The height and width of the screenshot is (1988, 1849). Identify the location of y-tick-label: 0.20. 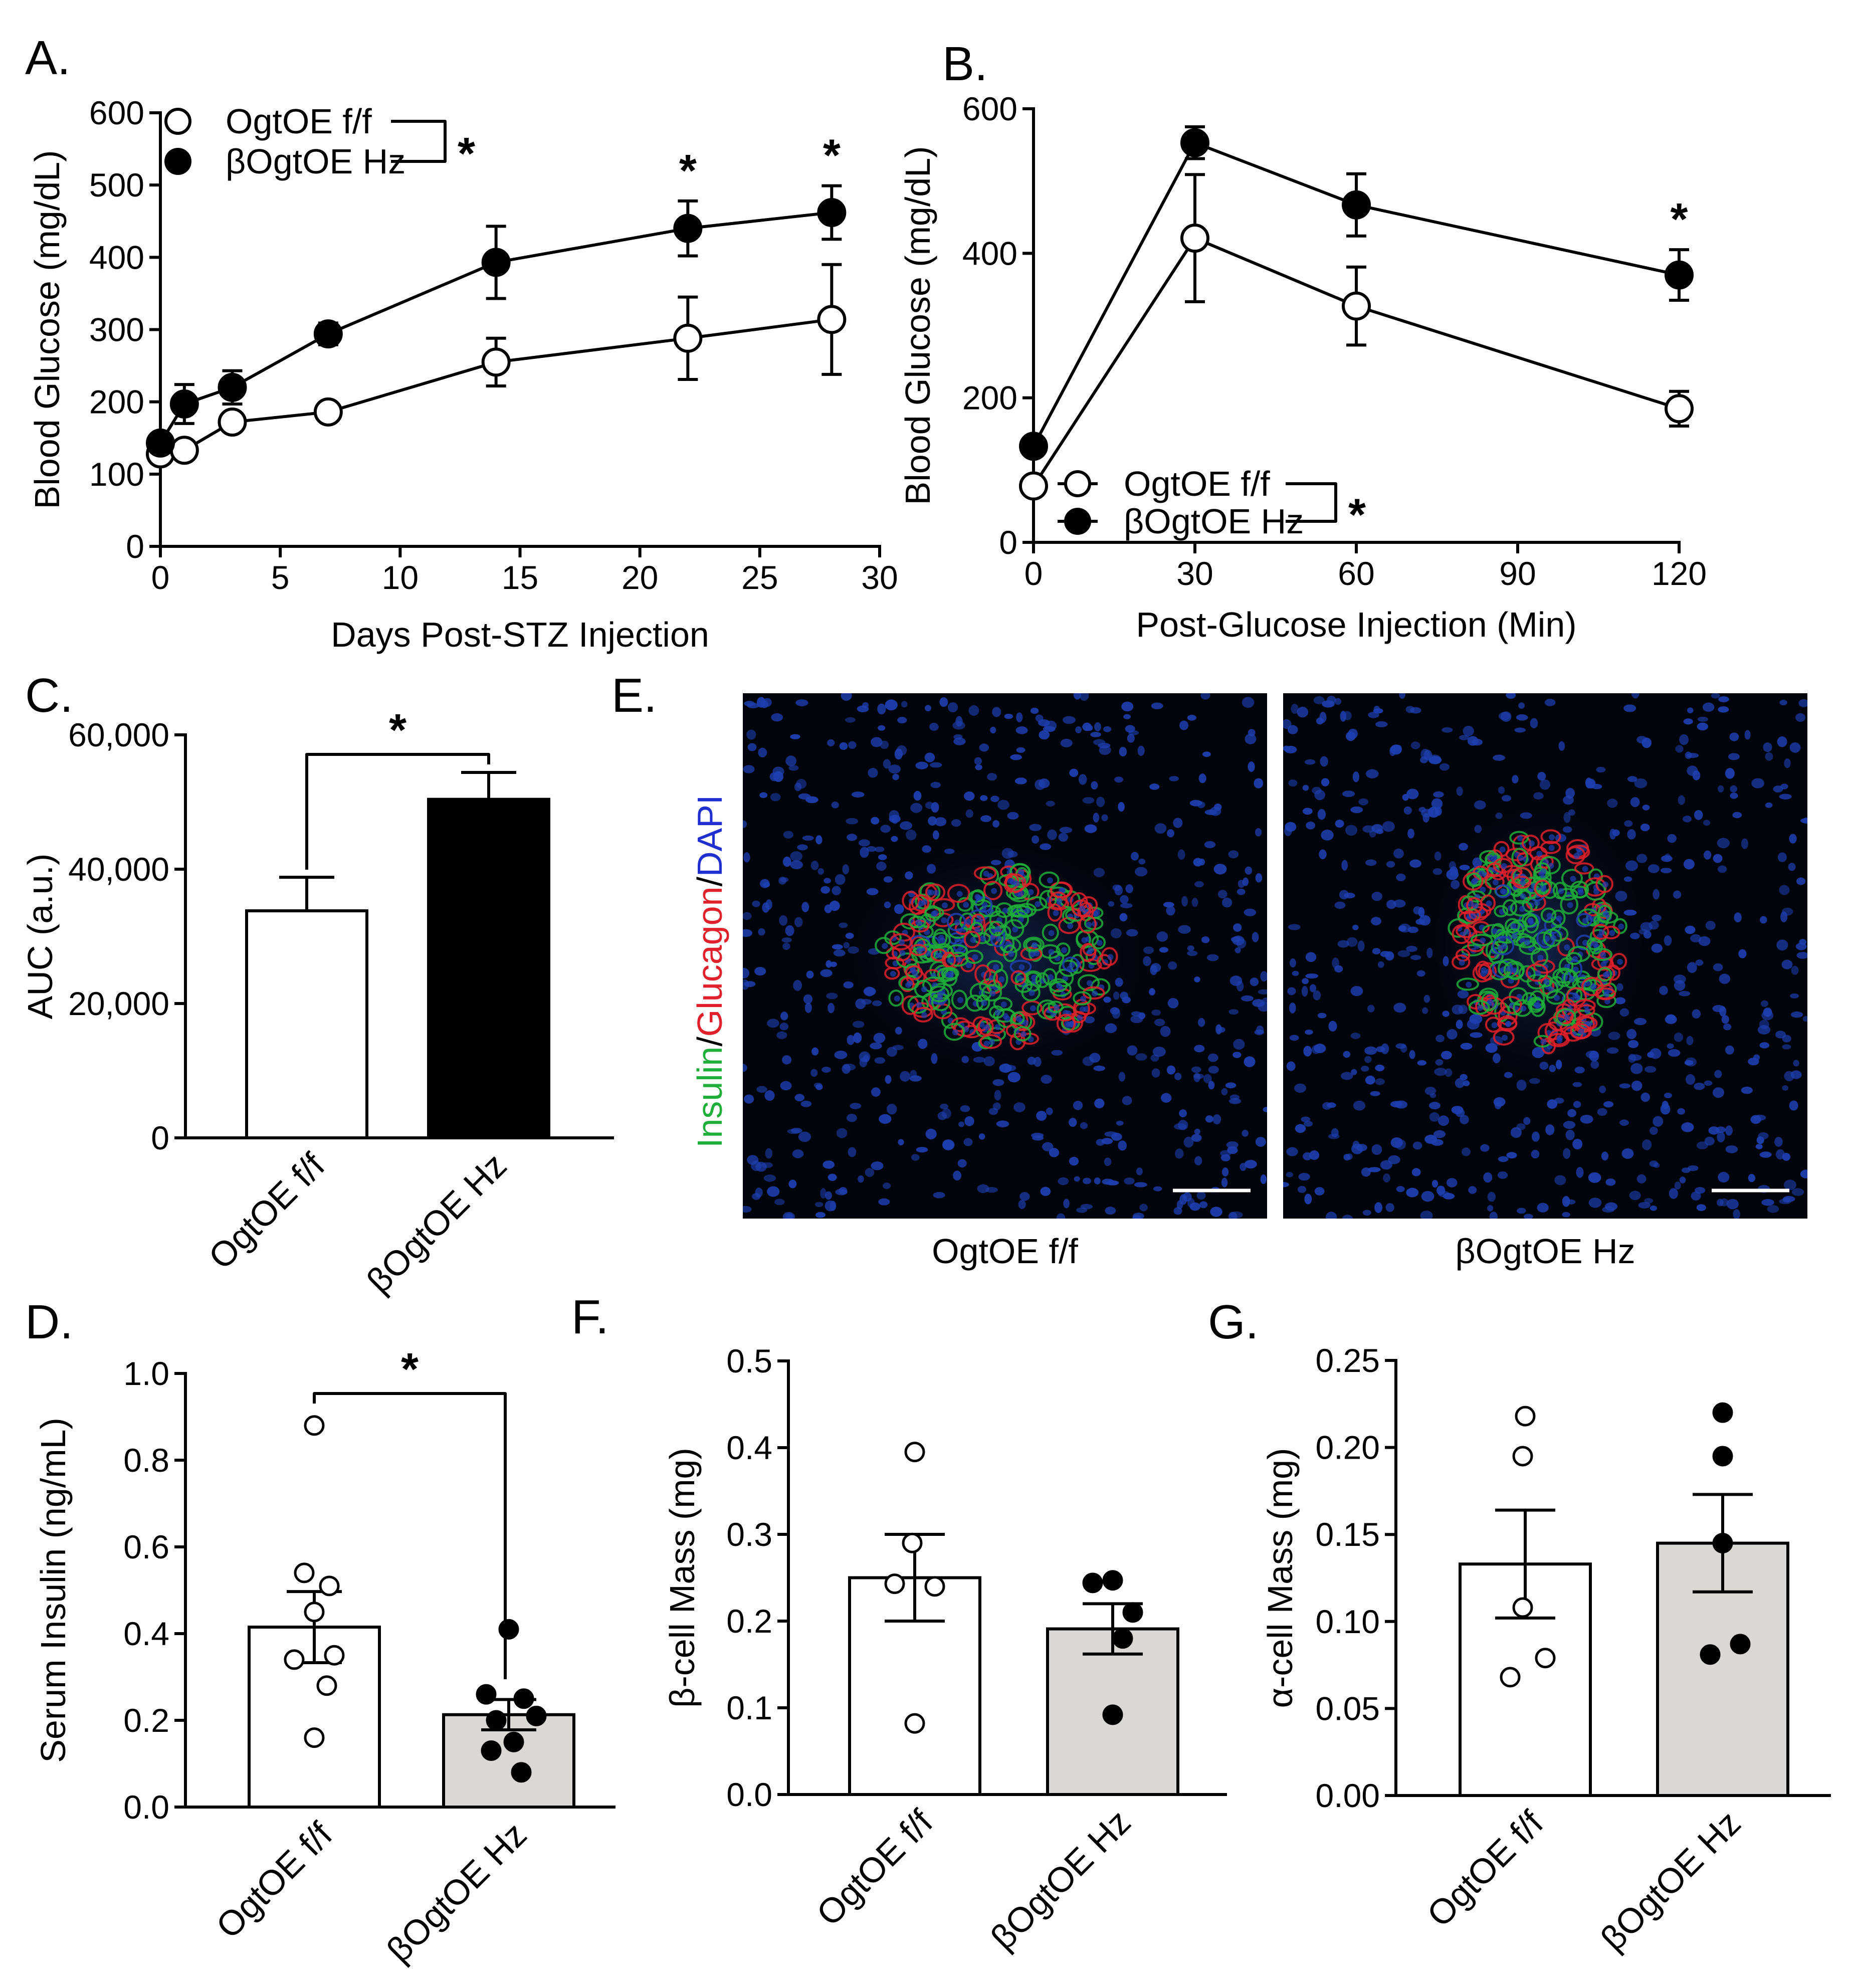
(1348, 1447).